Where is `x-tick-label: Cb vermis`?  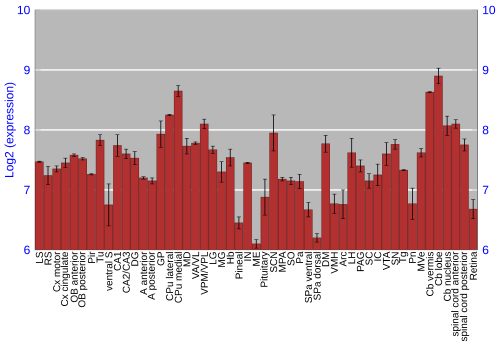
x-tick-label: Cb vermis is located at coordinates (430, 274).